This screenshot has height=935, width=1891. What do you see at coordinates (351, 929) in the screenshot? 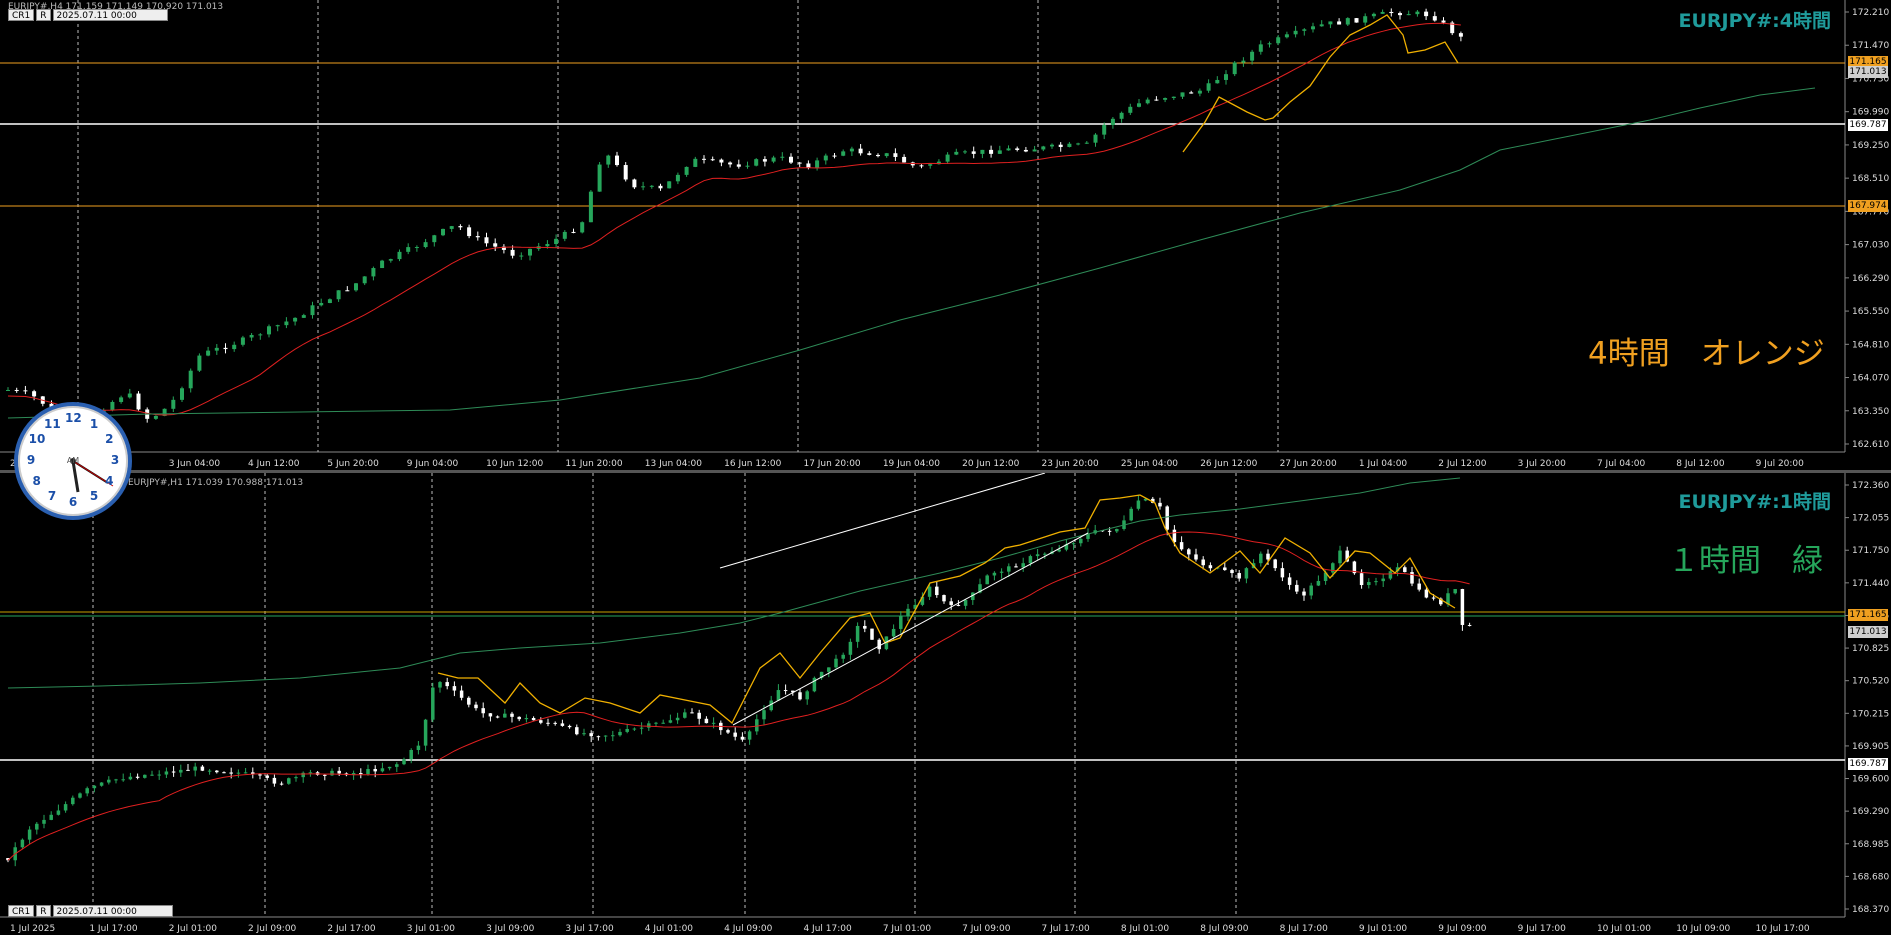
I see `time-axis-label: 2 Jul 17:00` at bounding box center [351, 929].